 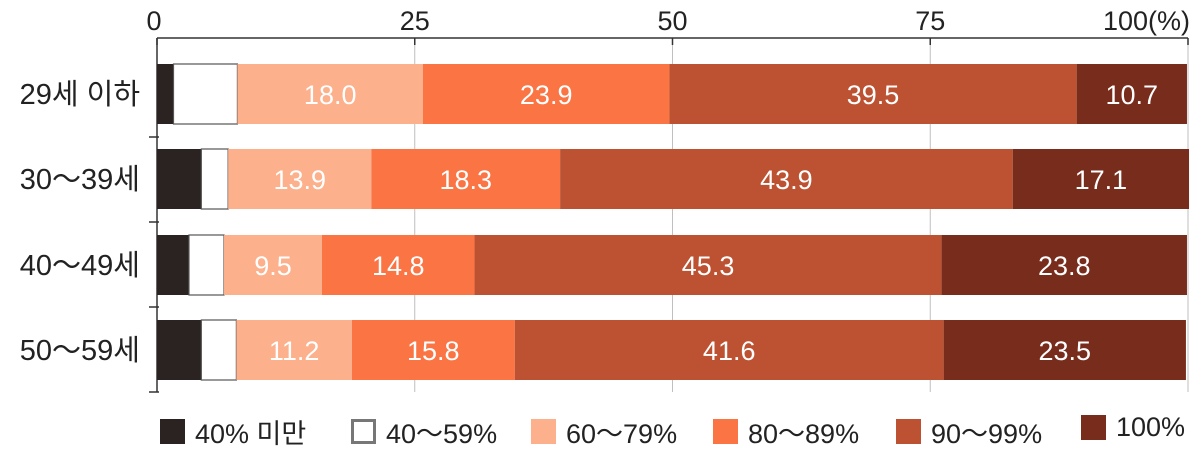 I want to click on data-label: 23.9, so click(x=546, y=95).